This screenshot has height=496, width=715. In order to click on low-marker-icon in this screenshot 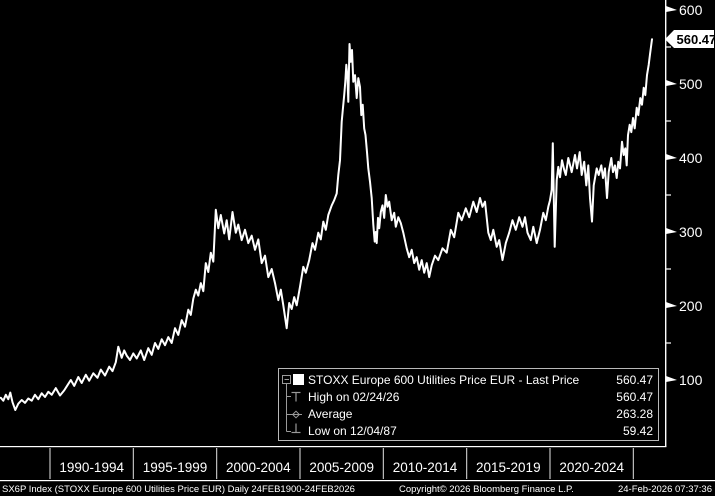, I will do `click(296, 428)`.